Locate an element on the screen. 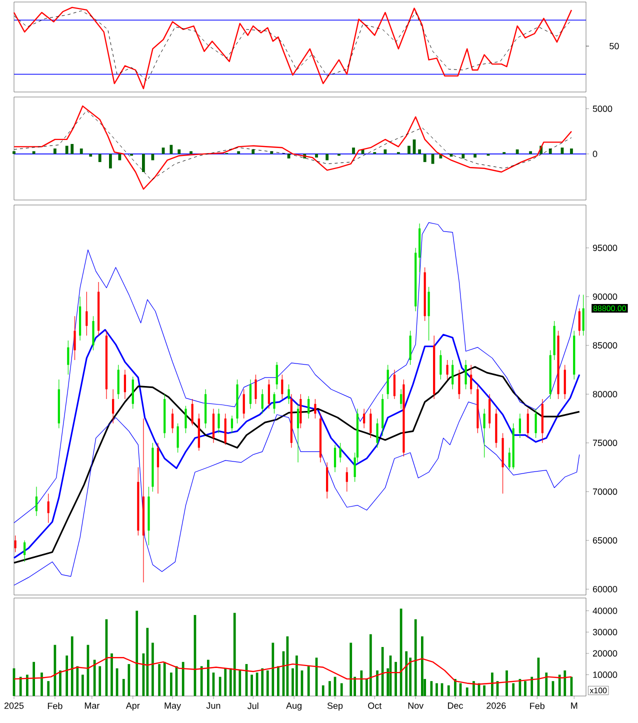 Image resolution: width=638 pixels, height=723 pixels. y-tick-label: 40000 is located at coordinates (605, 611).